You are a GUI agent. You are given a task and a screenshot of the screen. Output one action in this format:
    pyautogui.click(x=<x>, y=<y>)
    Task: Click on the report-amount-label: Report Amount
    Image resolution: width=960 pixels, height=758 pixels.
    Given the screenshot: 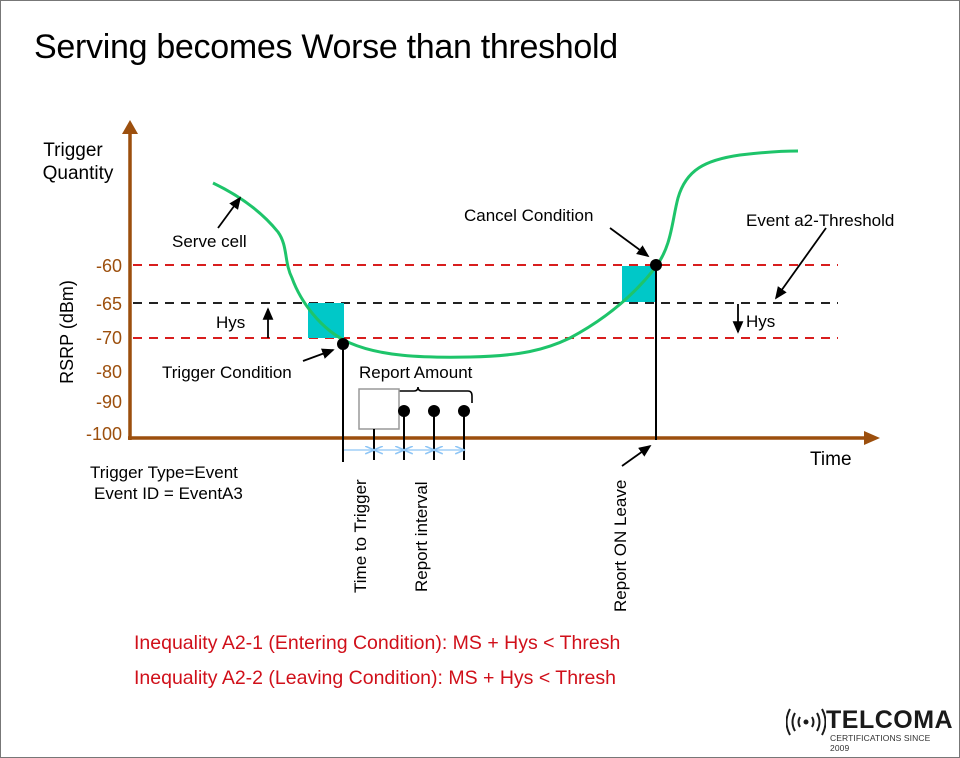 What is the action you would take?
    pyautogui.click(x=416, y=372)
    